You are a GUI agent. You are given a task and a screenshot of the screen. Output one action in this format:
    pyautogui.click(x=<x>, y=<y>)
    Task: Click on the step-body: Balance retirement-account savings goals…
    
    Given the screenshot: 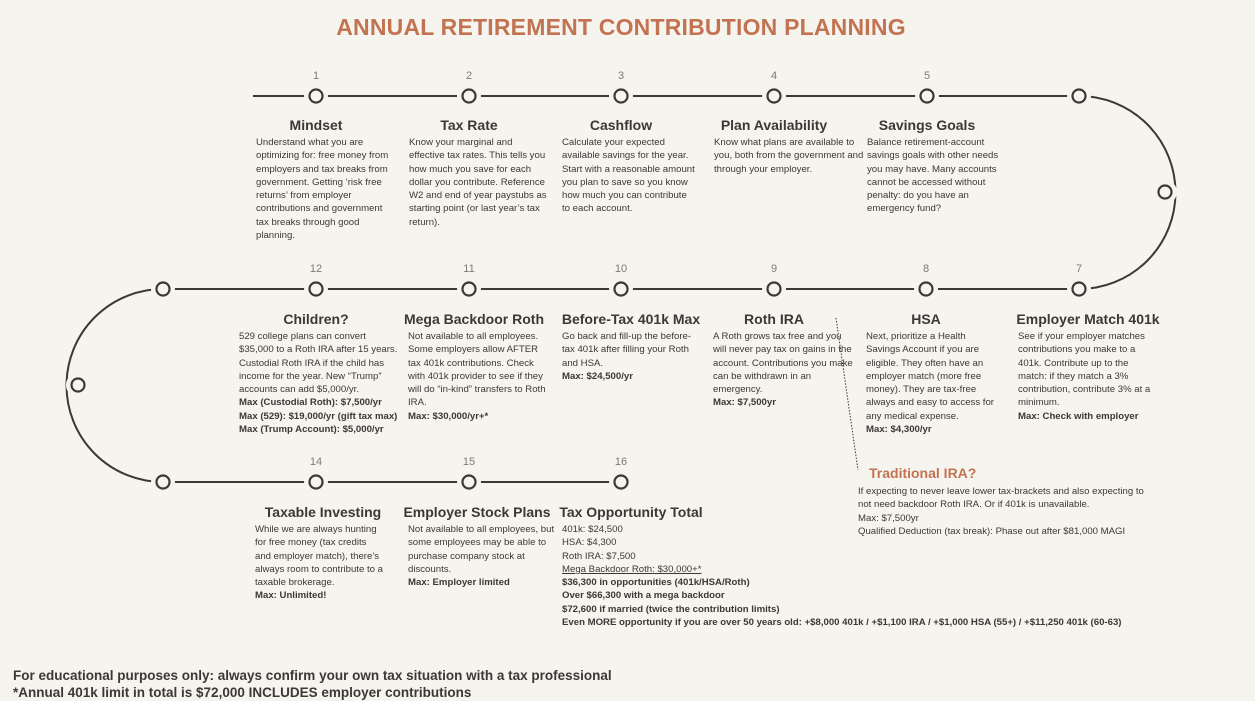 What is the action you would take?
    pyautogui.click(x=934, y=176)
    